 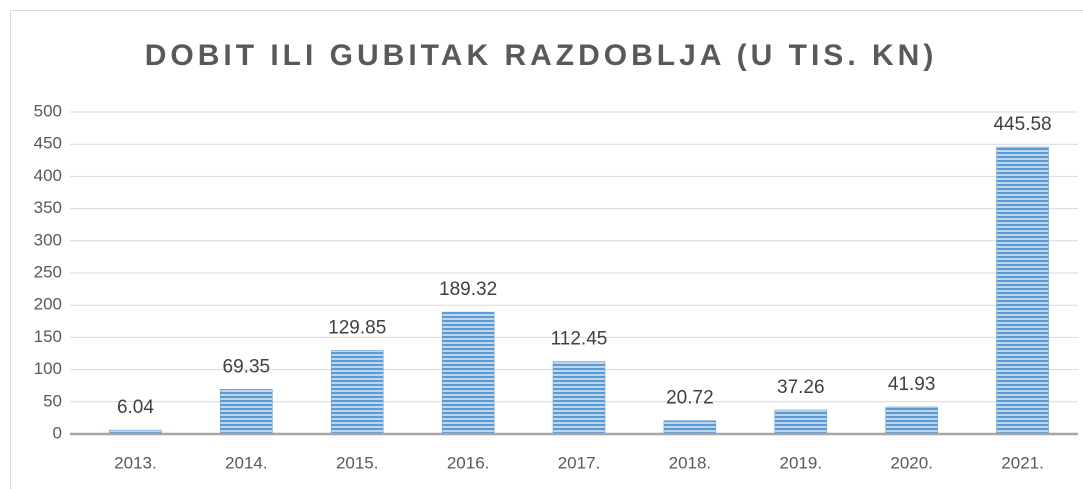 I want to click on x-tick-label: 2015., so click(x=357, y=462).